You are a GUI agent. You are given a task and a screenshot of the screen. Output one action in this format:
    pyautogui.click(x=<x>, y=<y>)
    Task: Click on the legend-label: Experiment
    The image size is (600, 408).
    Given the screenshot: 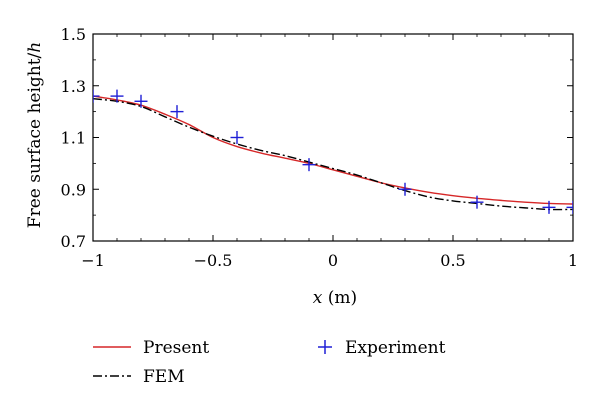 What is the action you would take?
    pyautogui.click(x=395, y=348)
    